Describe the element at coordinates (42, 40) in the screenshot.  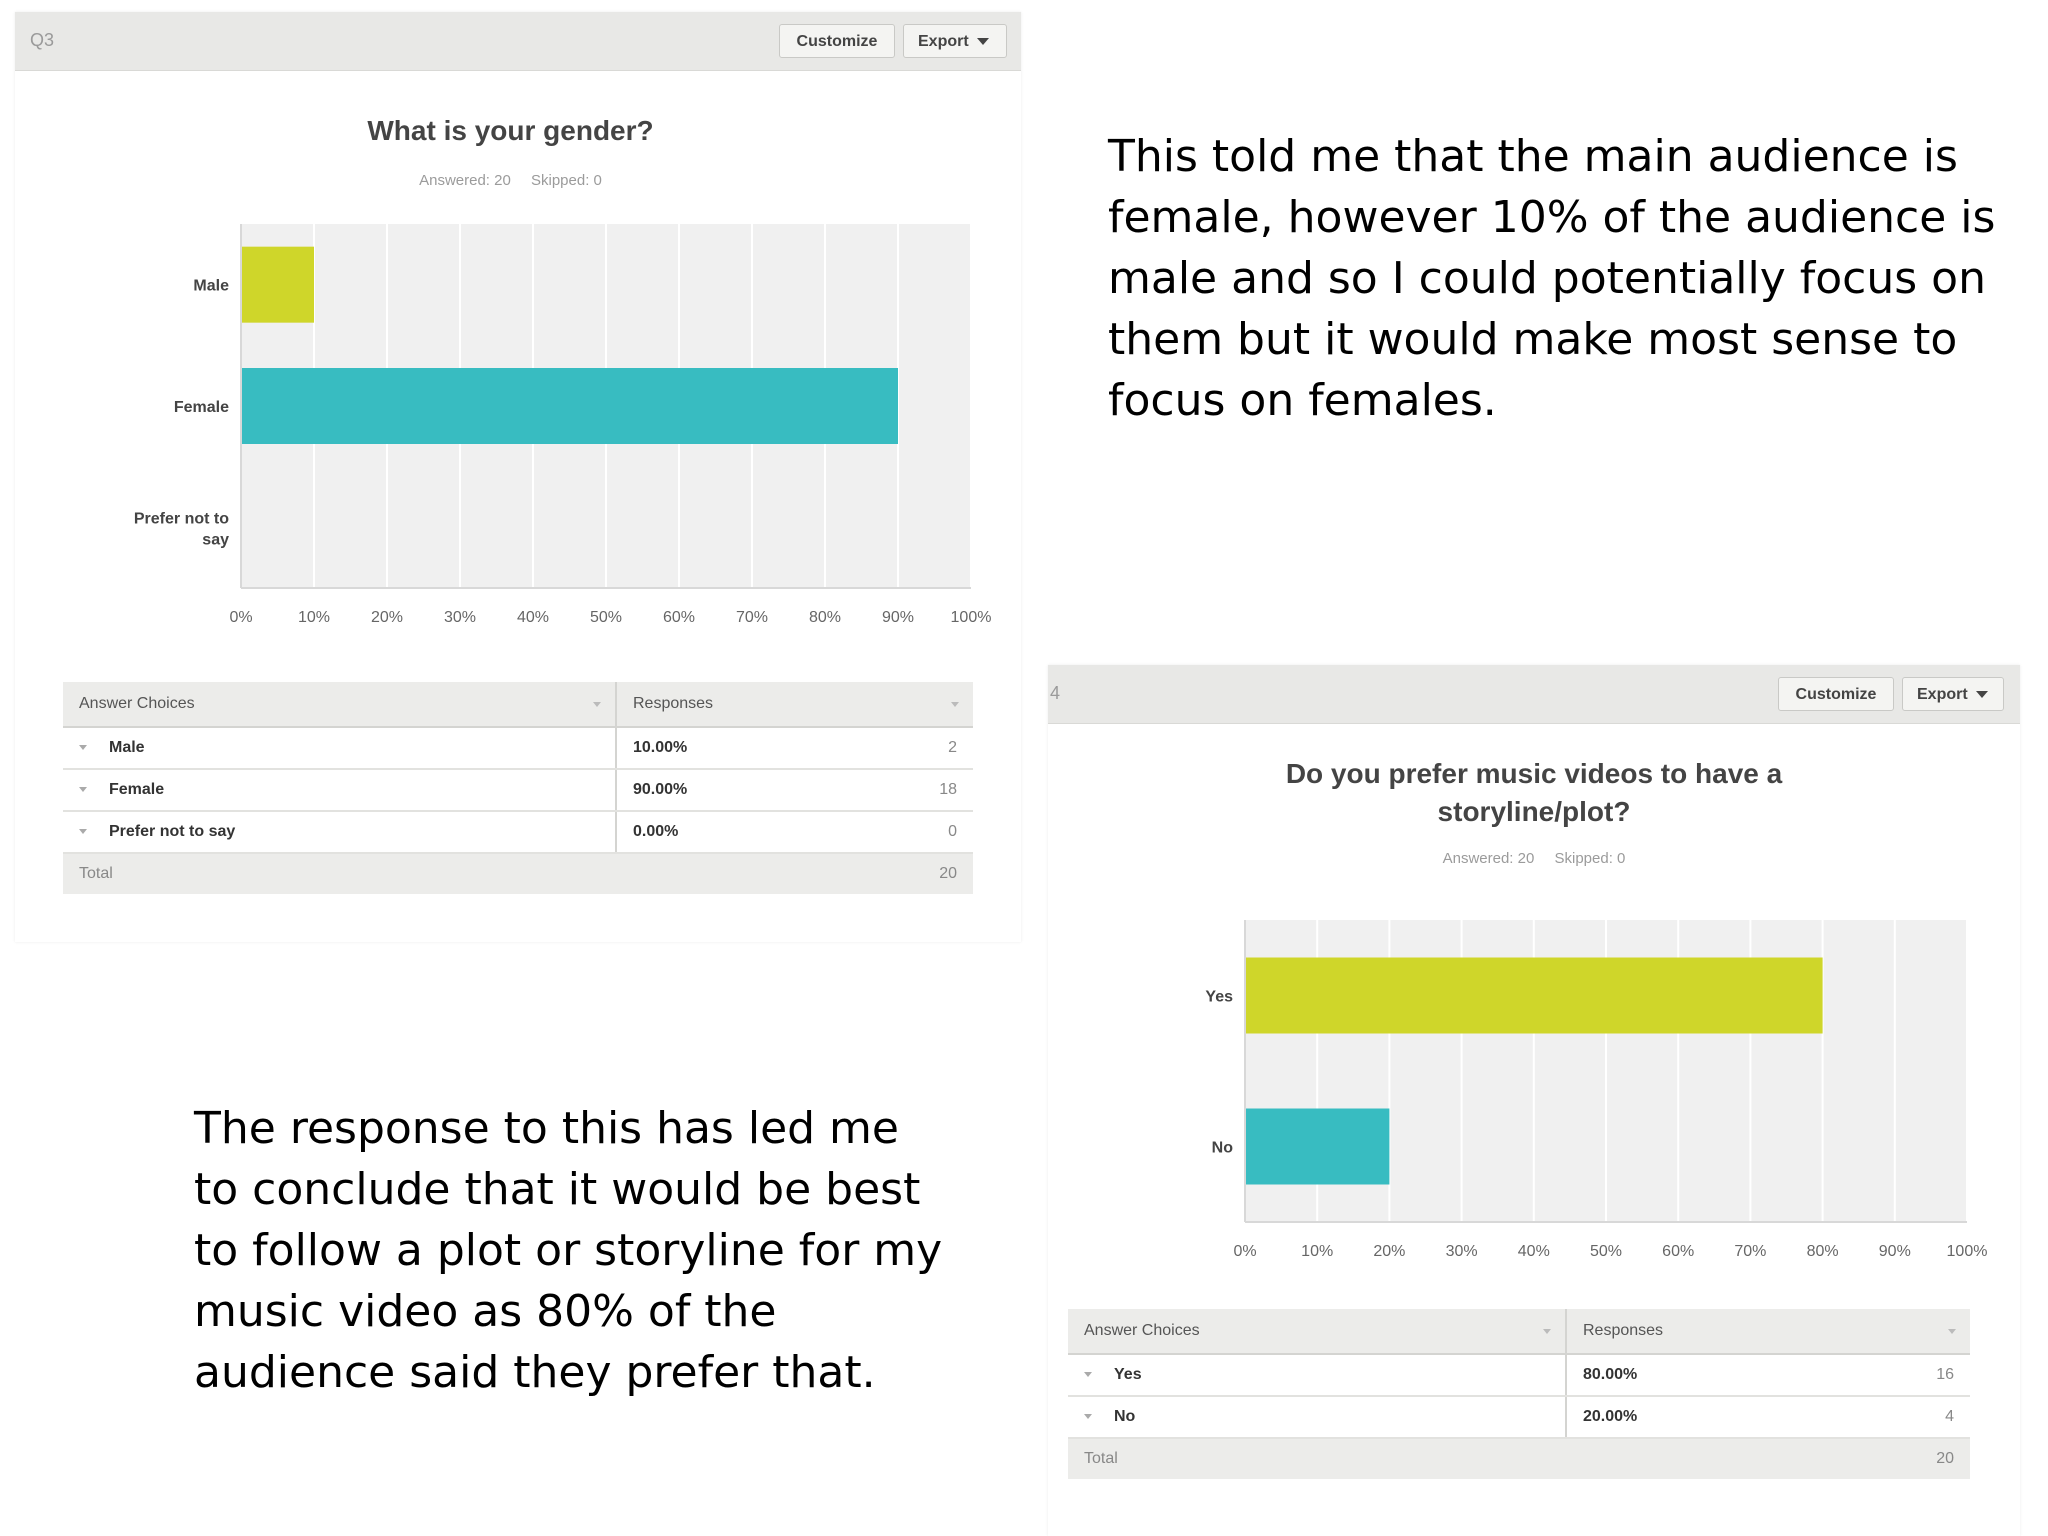
I see `question-number: Q3` at that location.